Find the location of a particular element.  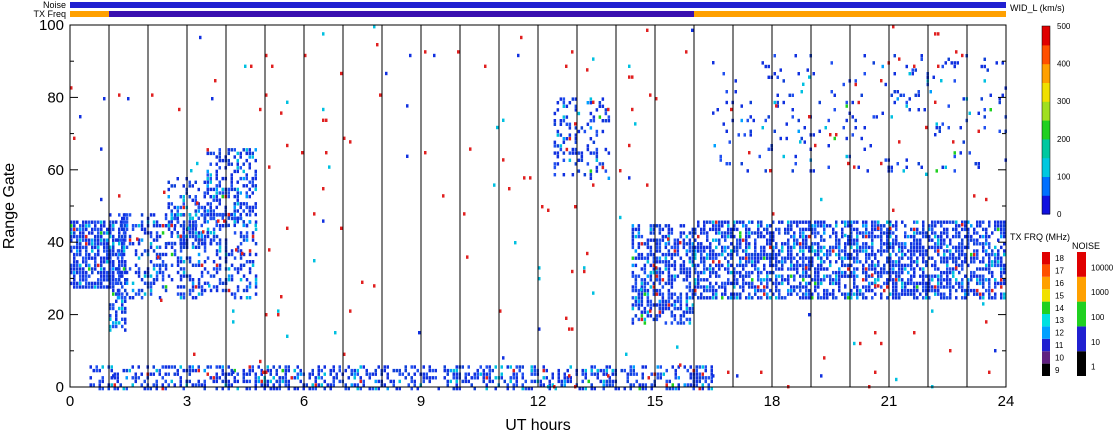

x-tick-label: 9 is located at coordinates (421, 401).